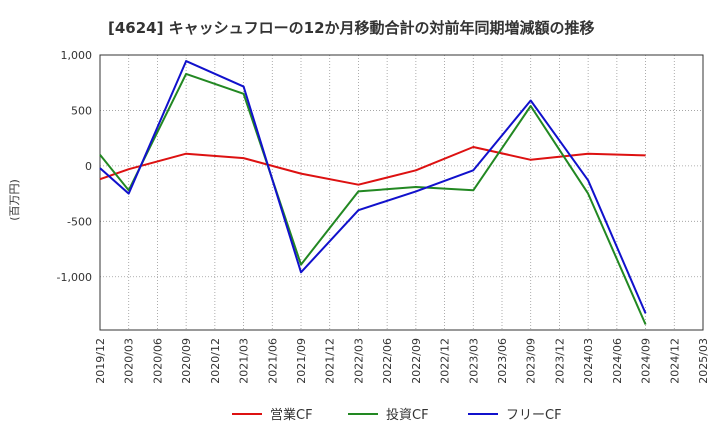  I want to click on x-tick-label: 2020/09, so click(186, 361).